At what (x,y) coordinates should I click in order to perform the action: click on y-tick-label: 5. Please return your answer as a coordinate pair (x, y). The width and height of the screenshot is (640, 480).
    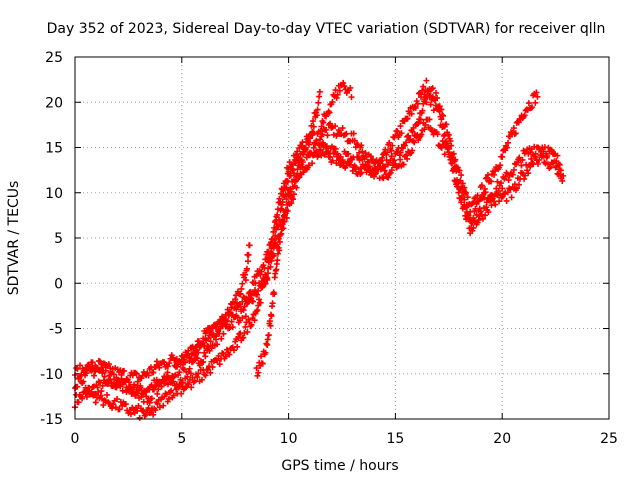
    Looking at the image, I should click on (58, 239).